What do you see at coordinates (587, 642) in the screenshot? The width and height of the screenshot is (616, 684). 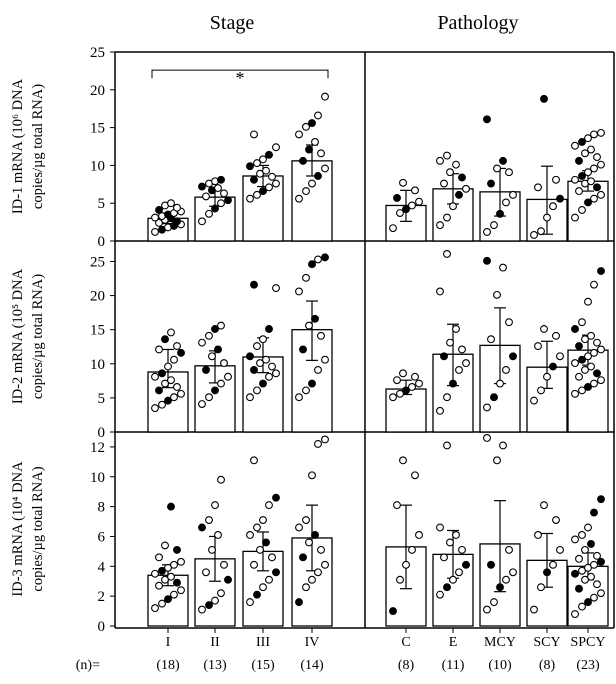 I see `x-tick-label: SPCY` at bounding box center [587, 642].